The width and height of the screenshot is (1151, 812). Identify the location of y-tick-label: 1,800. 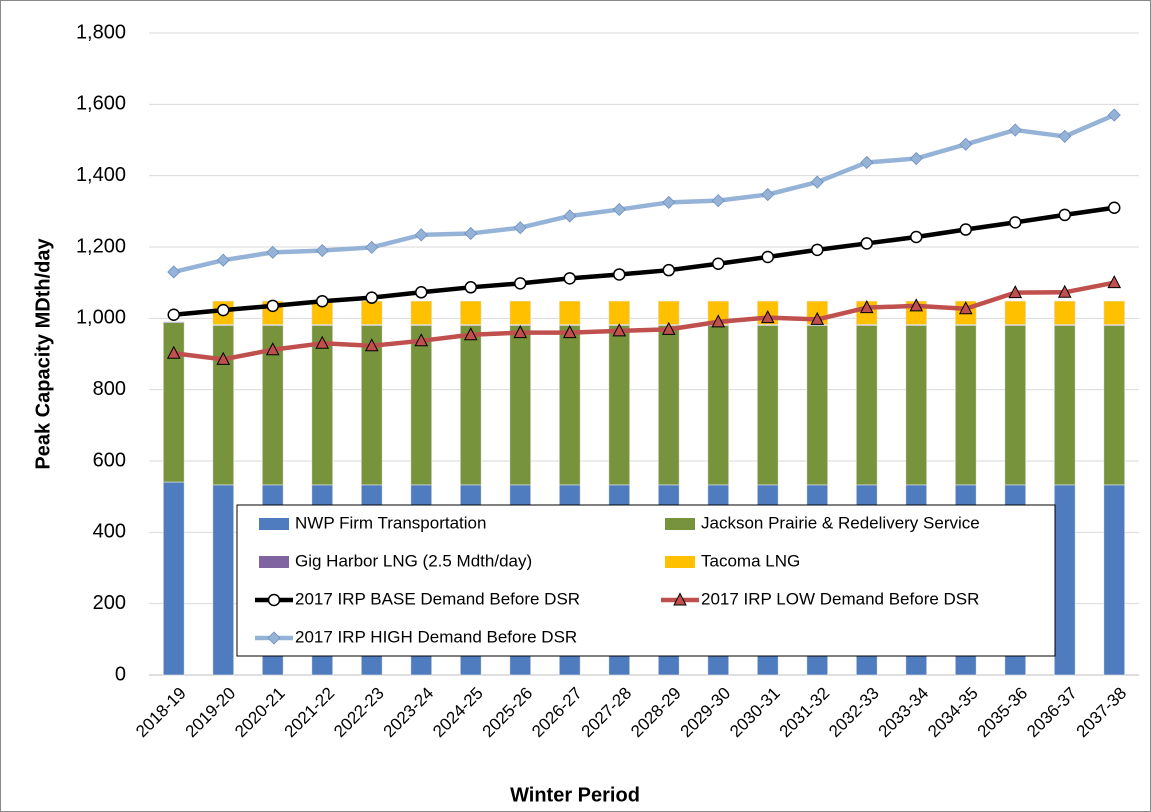
(101, 32).